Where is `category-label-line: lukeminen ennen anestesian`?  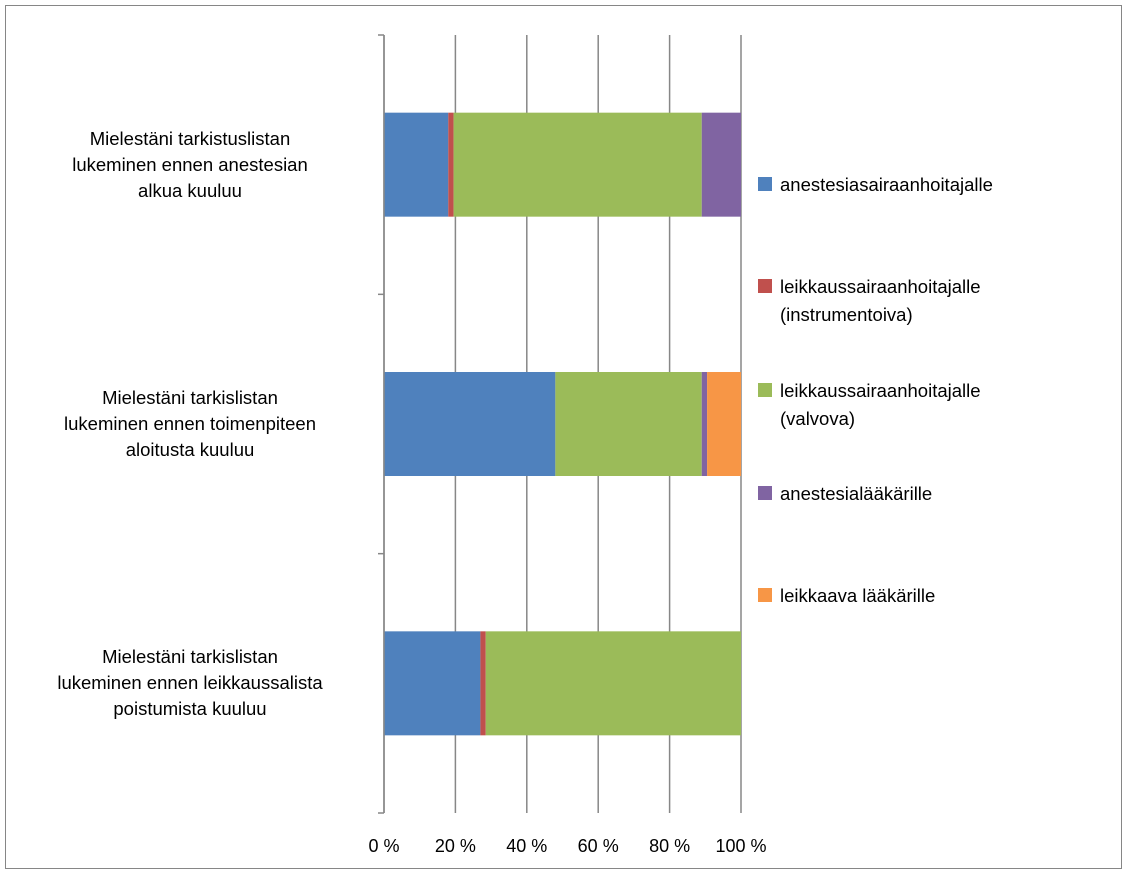 category-label-line: lukeminen ennen anestesian is located at coordinates (190, 164).